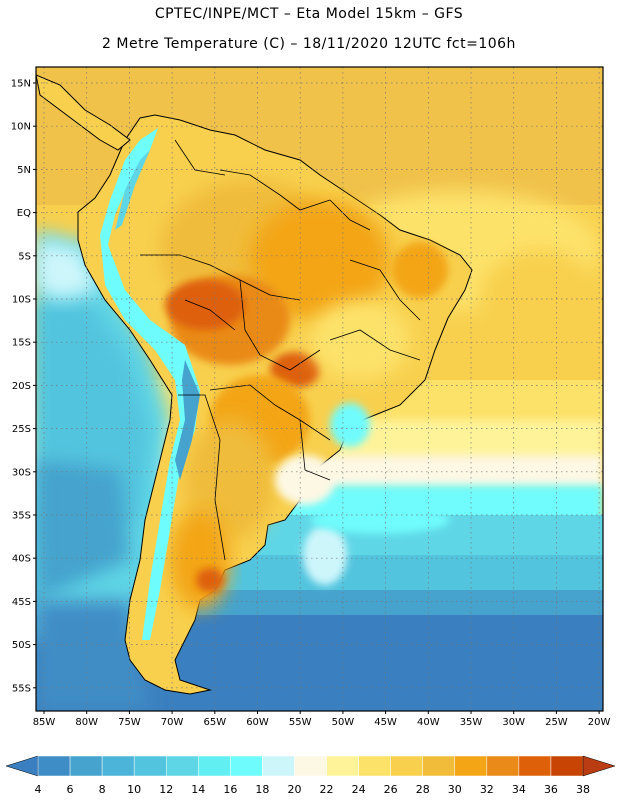 The width and height of the screenshot is (618, 800). What do you see at coordinates (262, 789) in the screenshot?
I see `colorbar-label: 18` at bounding box center [262, 789].